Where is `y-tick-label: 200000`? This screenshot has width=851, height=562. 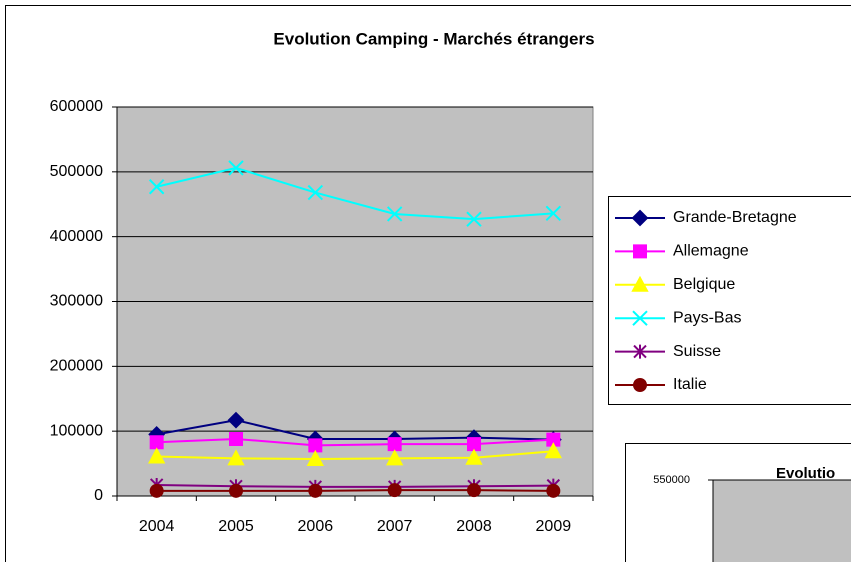 y-tick-label: 200000 is located at coordinates (76, 366).